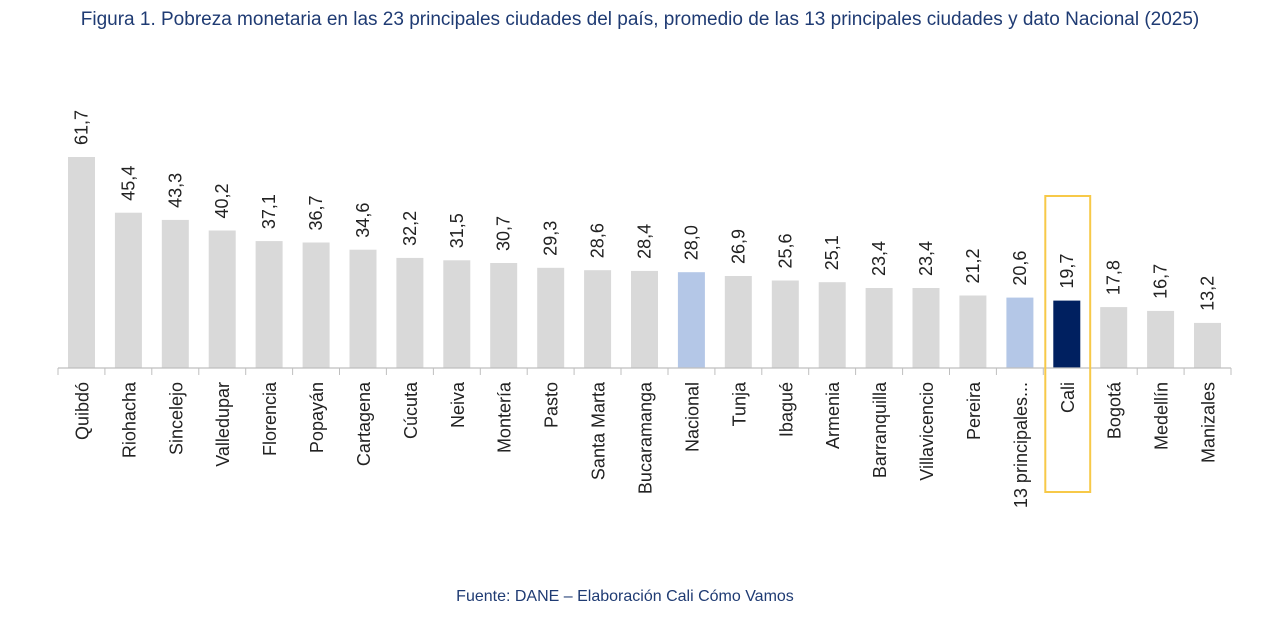 The height and width of the screenshot is (617, 1280). What do you see at coordinates (223, 424) in the screenshot?
I see `category-label-valledupar: Valledupar` at bounding box center [223, 424].